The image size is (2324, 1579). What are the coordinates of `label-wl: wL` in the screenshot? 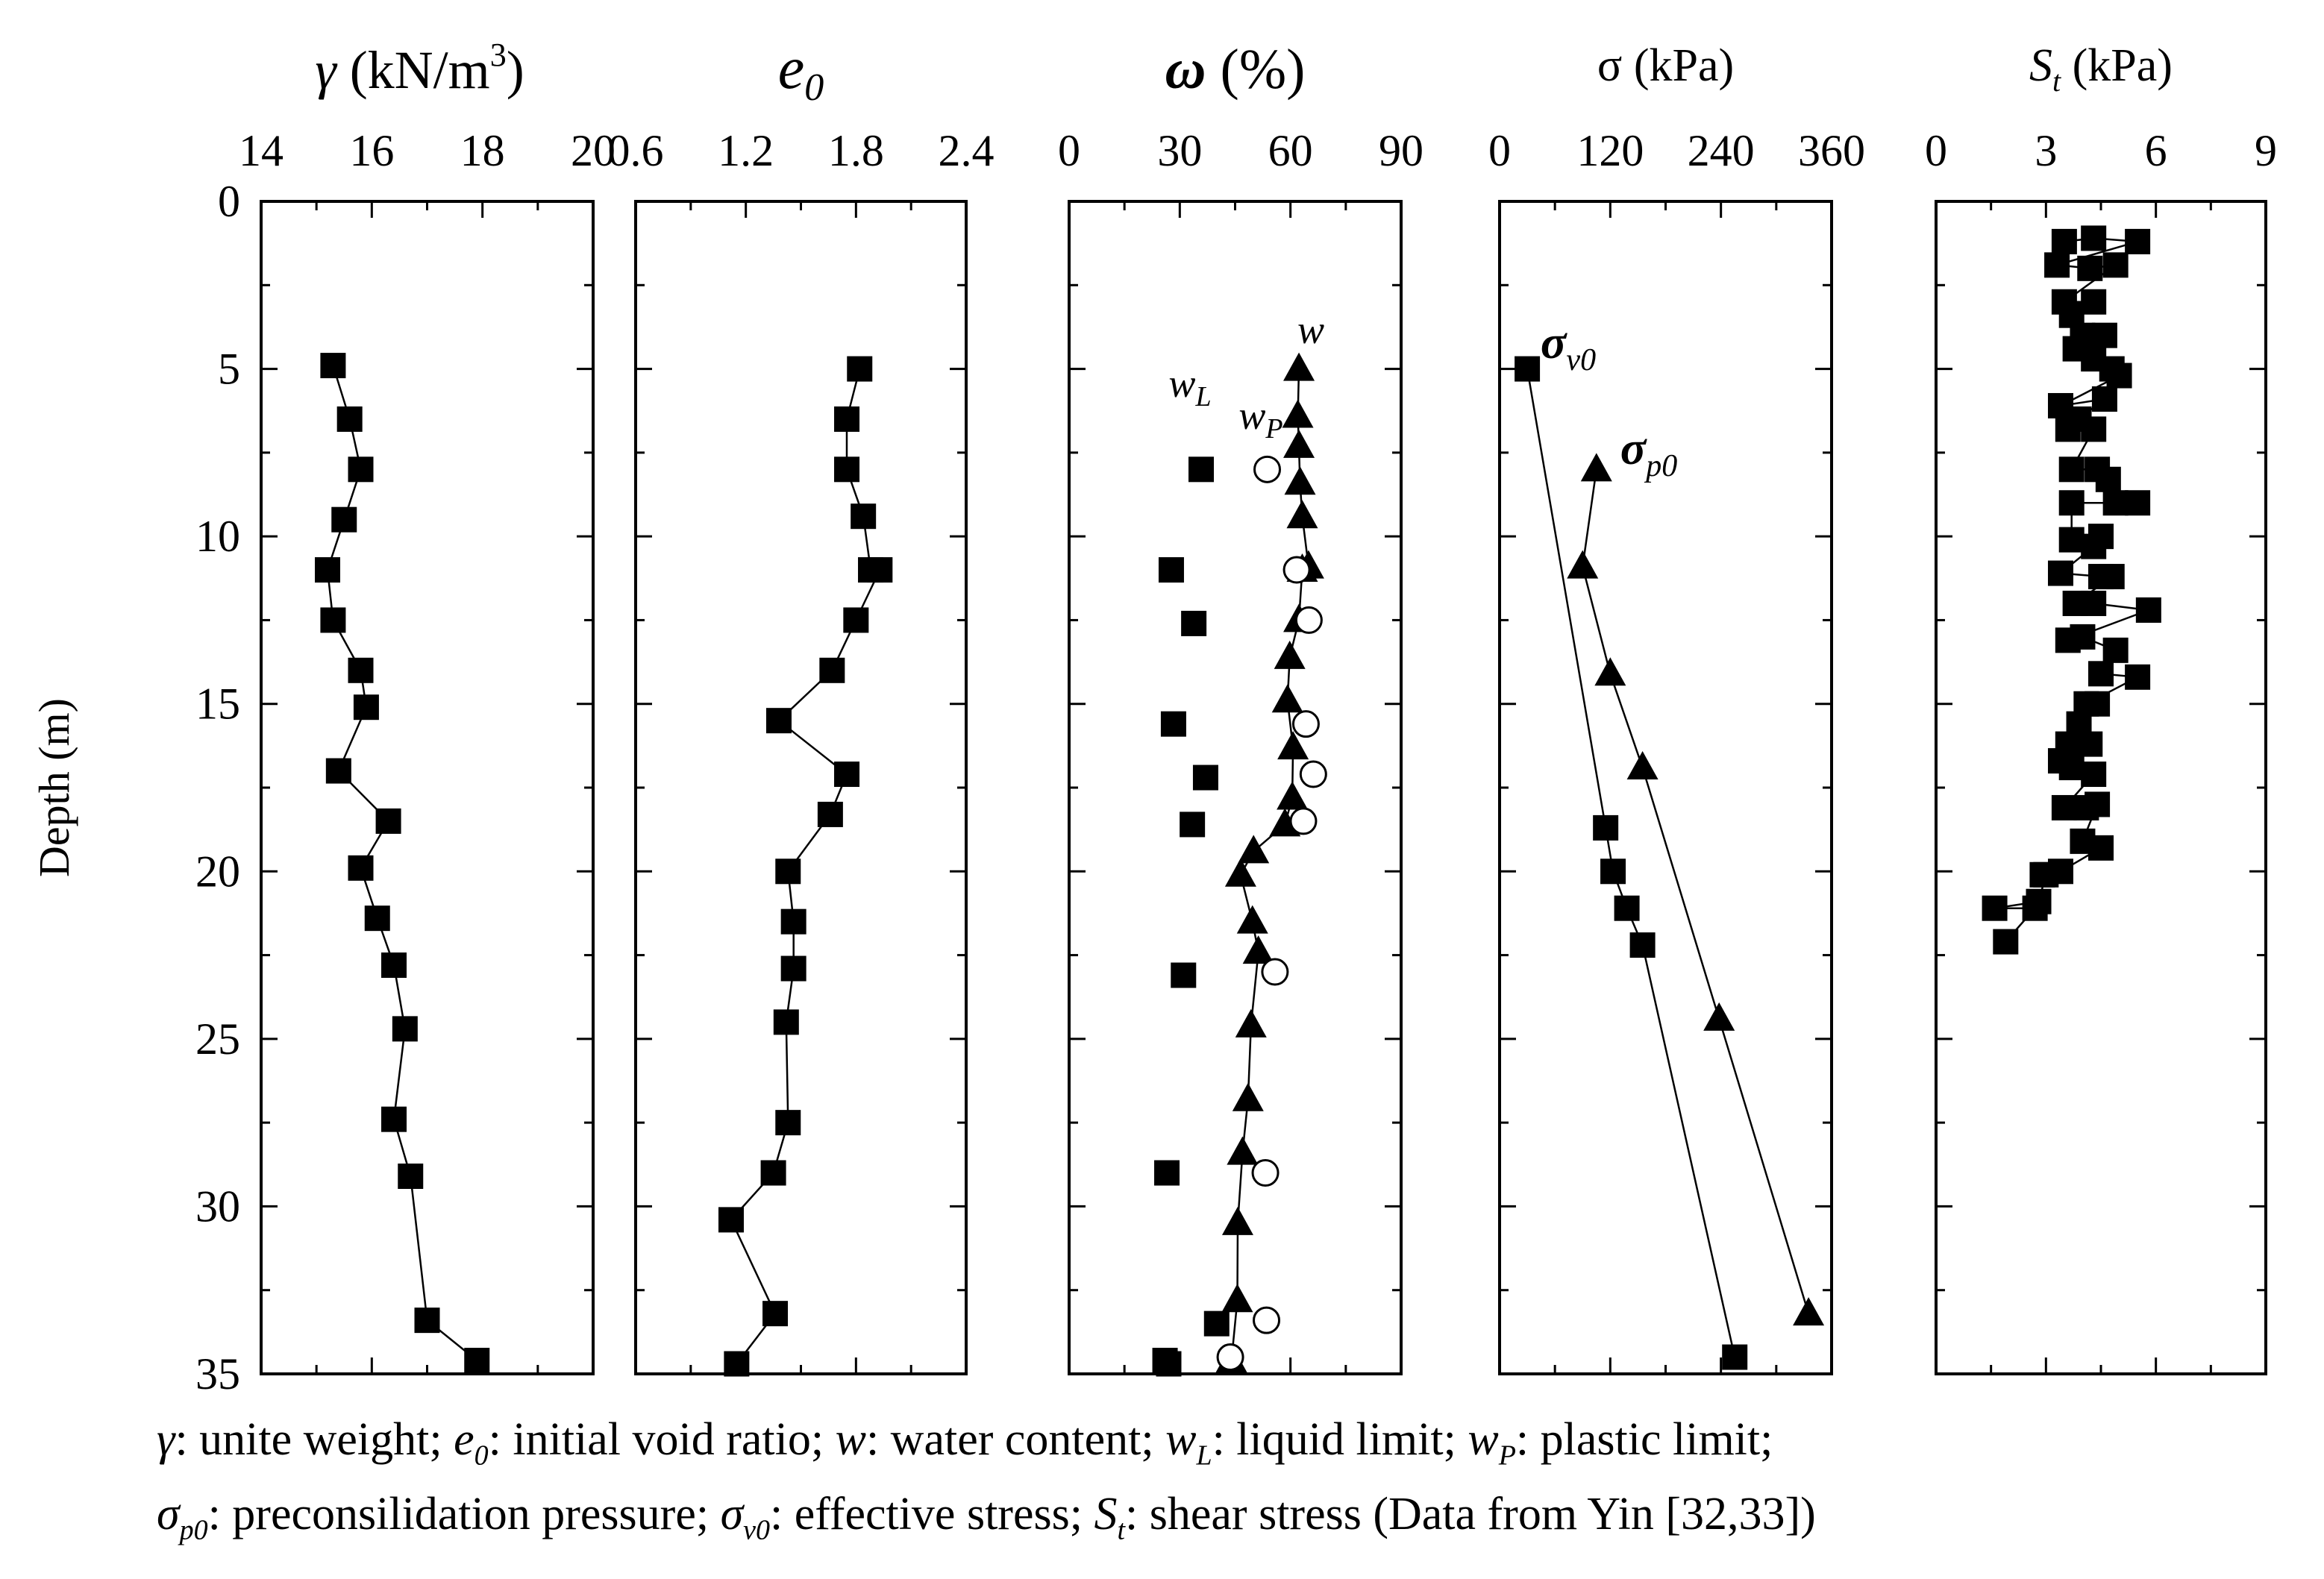 It's located at (1189, 386).